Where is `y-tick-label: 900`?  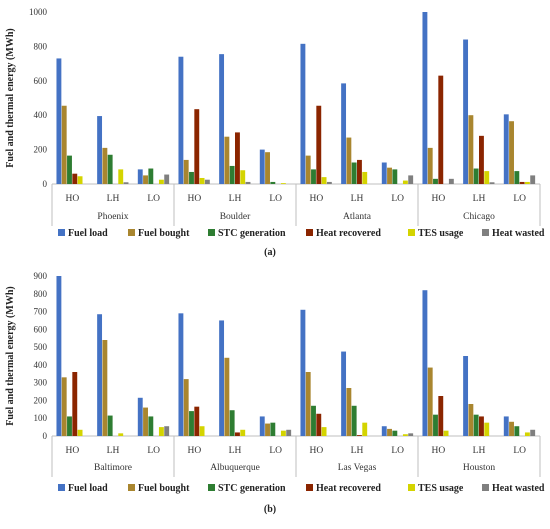 y-tick-label: 900 is located at coordinates (41, 276).